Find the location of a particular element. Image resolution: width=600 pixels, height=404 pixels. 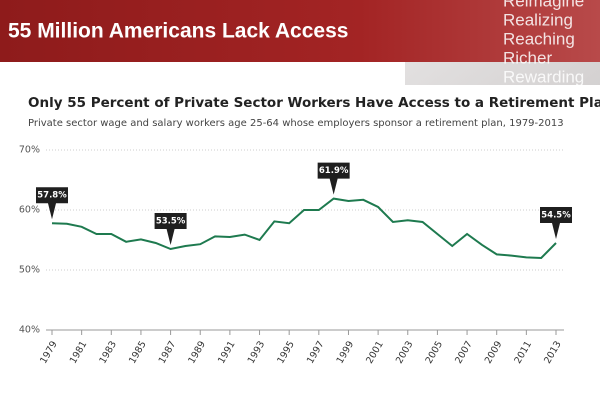

tagline-word: Richer is located at coordinates (527, 57).